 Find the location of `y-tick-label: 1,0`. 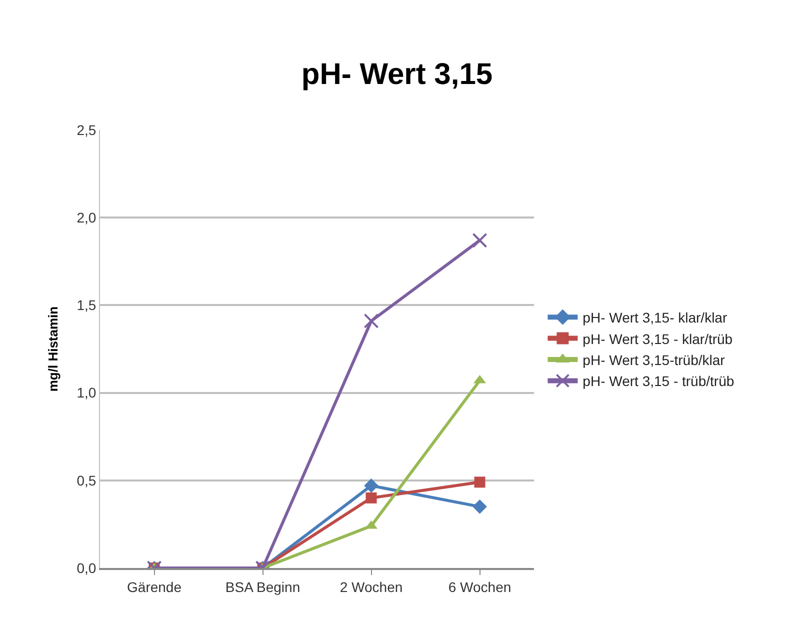

y-tick-label: 1,0 is located at coordinates (86, 392).